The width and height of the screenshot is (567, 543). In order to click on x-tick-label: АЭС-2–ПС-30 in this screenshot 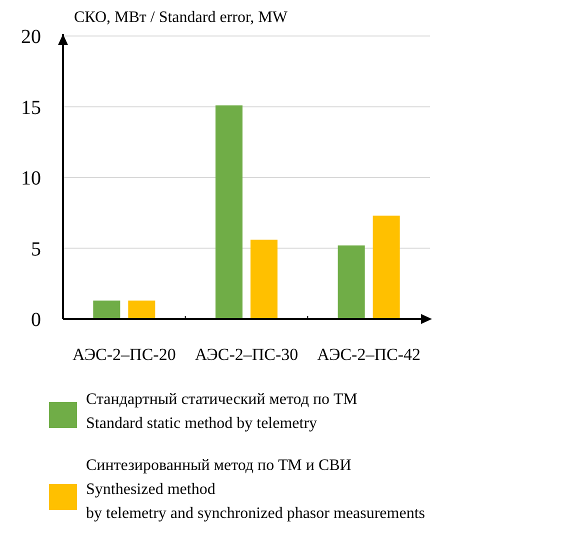, I will do `click(246, 354)`.